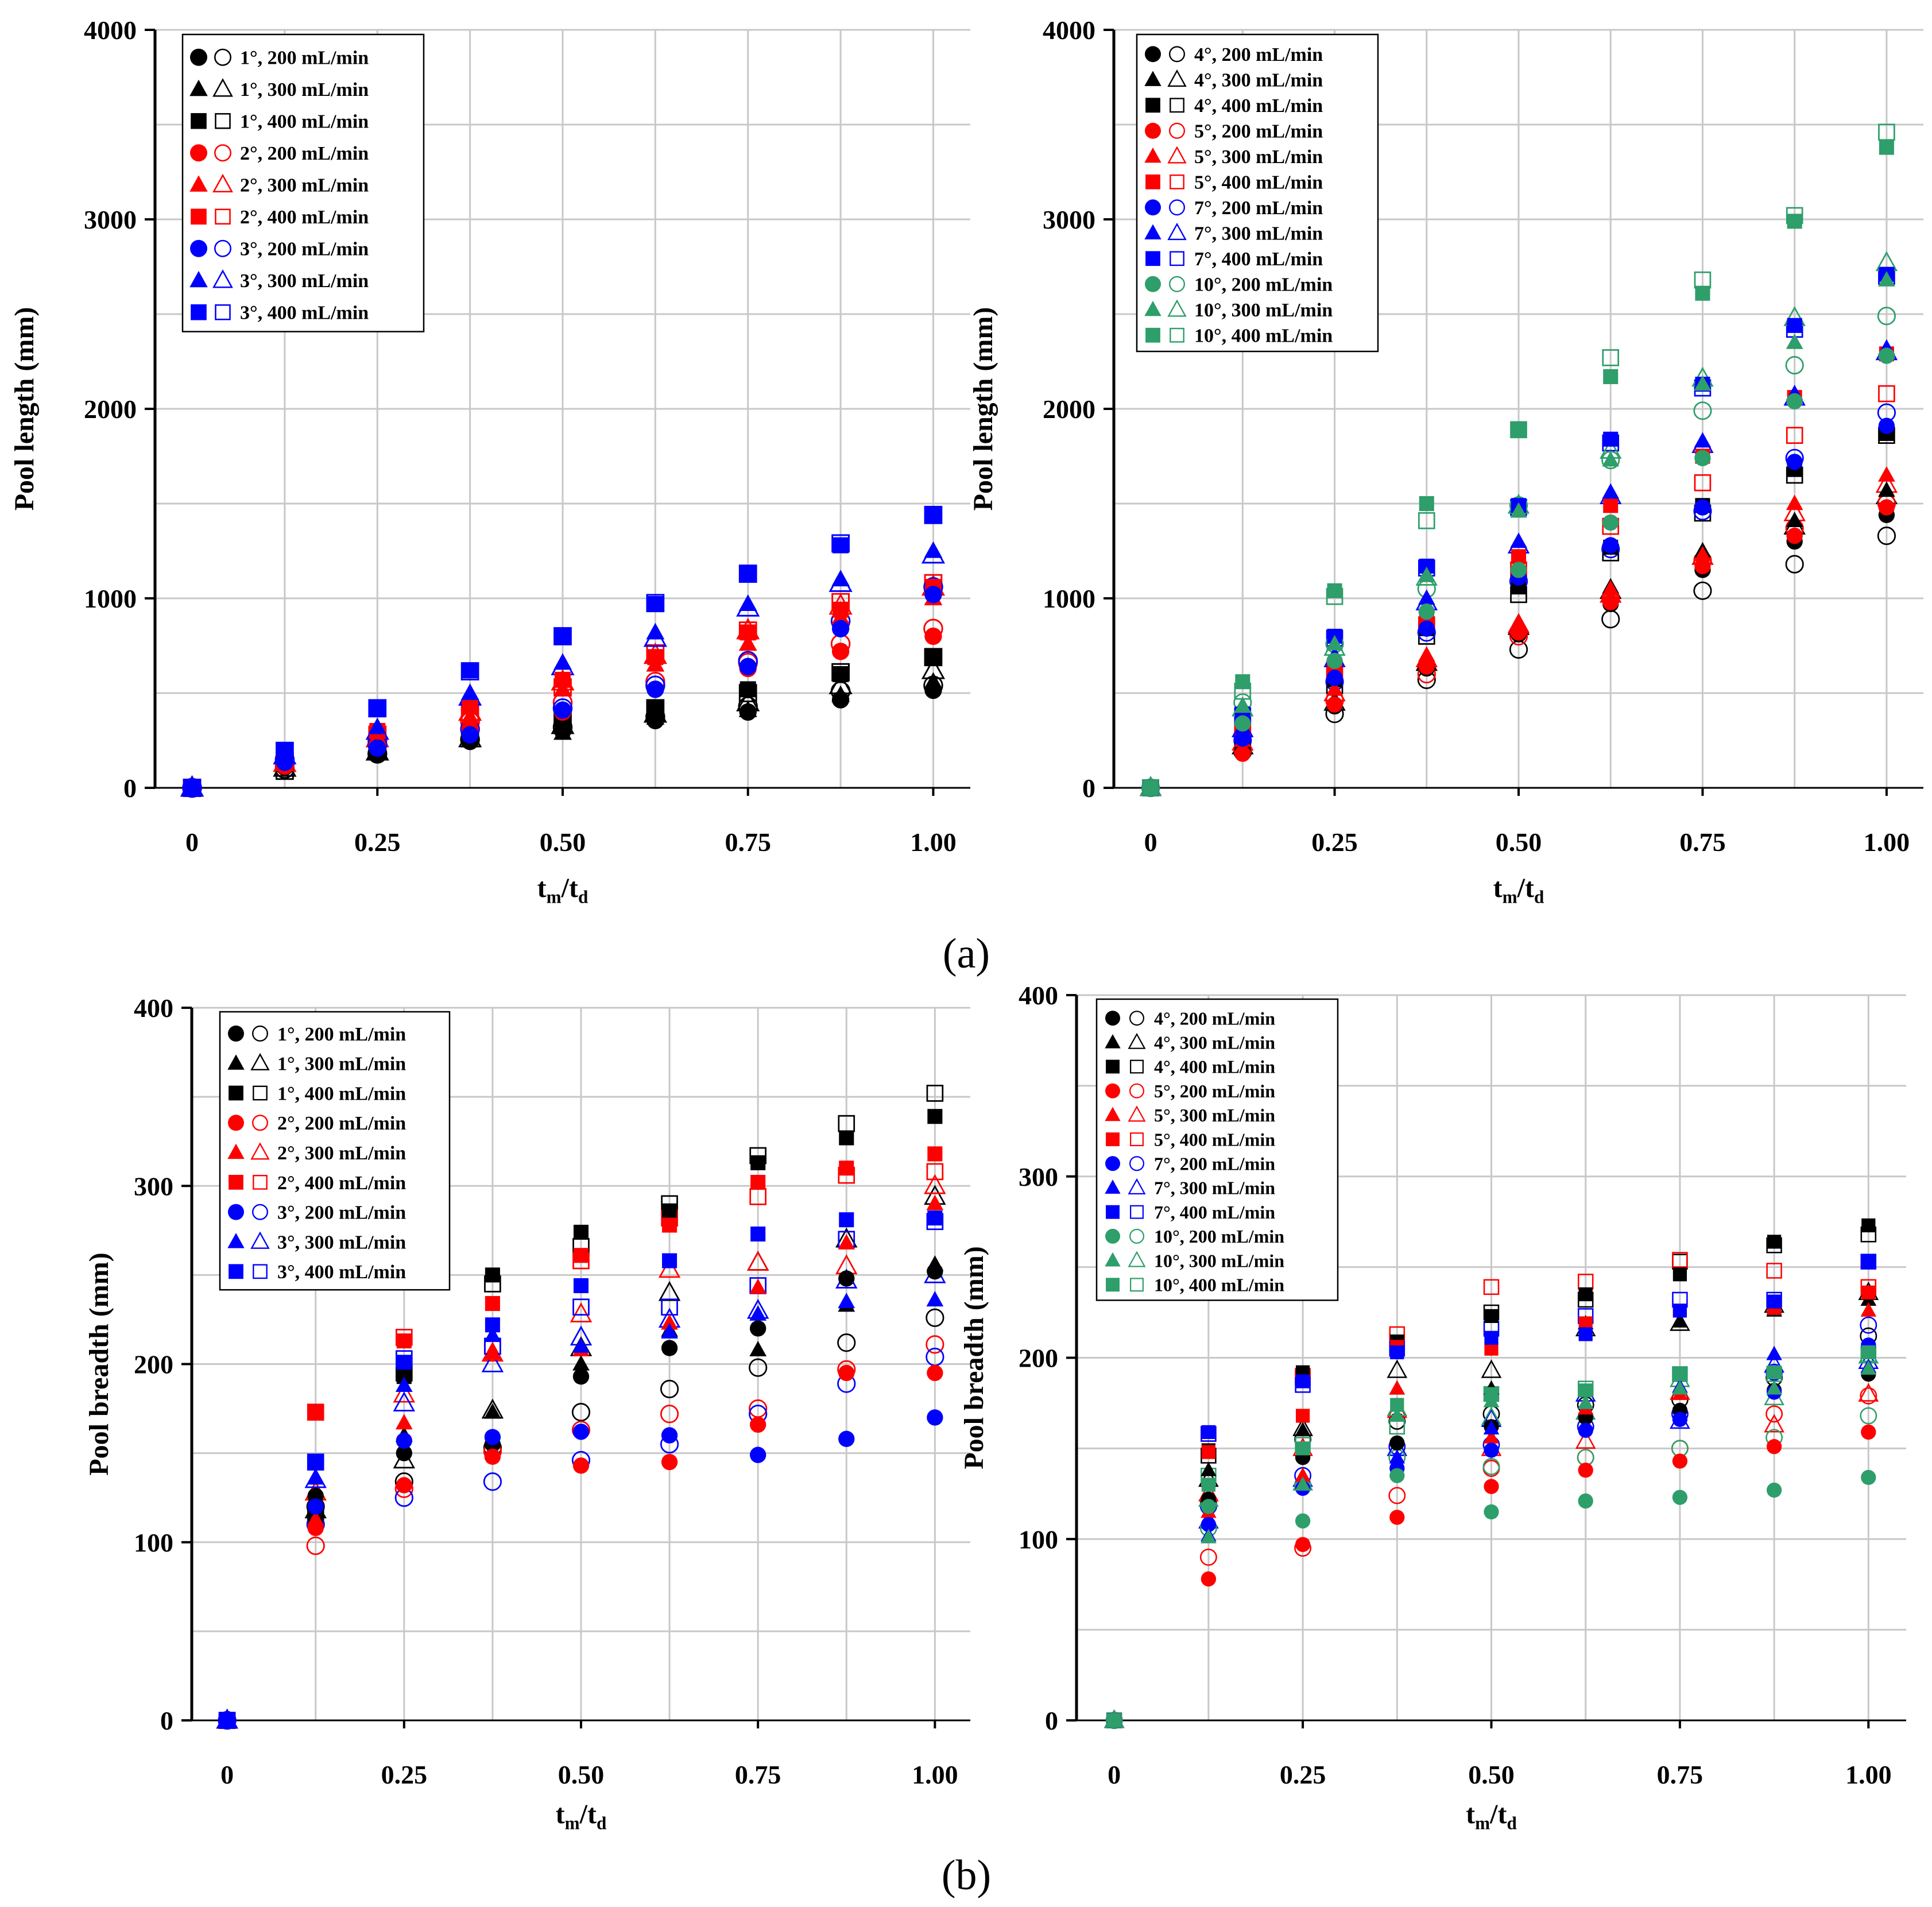  Describe the element at coordinates (1238, 310) in the screenshot. I see `legend-item: 10°, 300 mL/min` at that location.